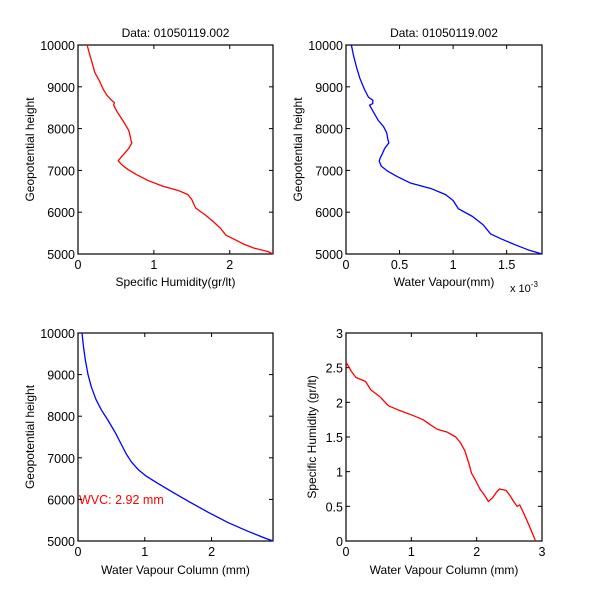 This screenshot has width=600, height=610. I want to click on y-axis-label: Specific Humidity (gr/lt), so click(312, 436).